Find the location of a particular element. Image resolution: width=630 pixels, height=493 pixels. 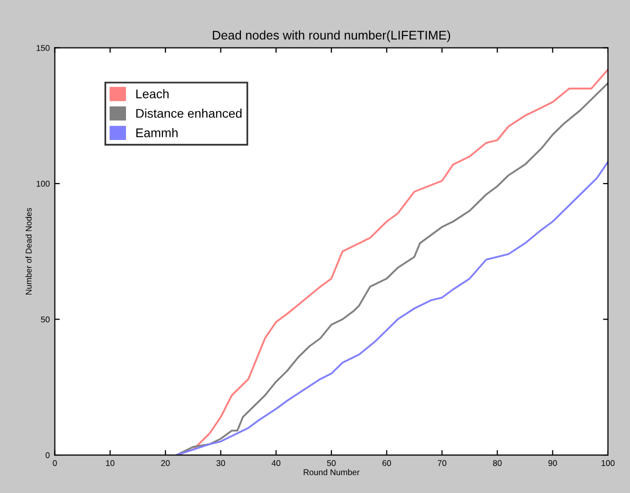

x-tick-label: 30 is located at coordinates (221, 463).